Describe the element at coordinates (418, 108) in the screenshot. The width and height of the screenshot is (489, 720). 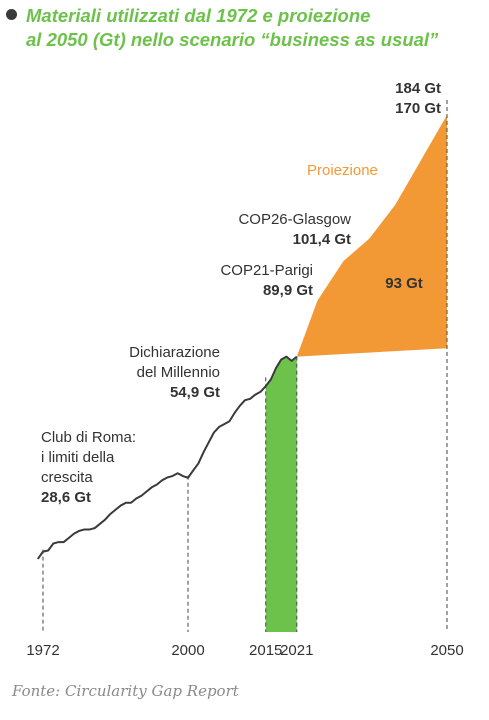
I see `projection-2050-second-value: 170 Gt` at that location.